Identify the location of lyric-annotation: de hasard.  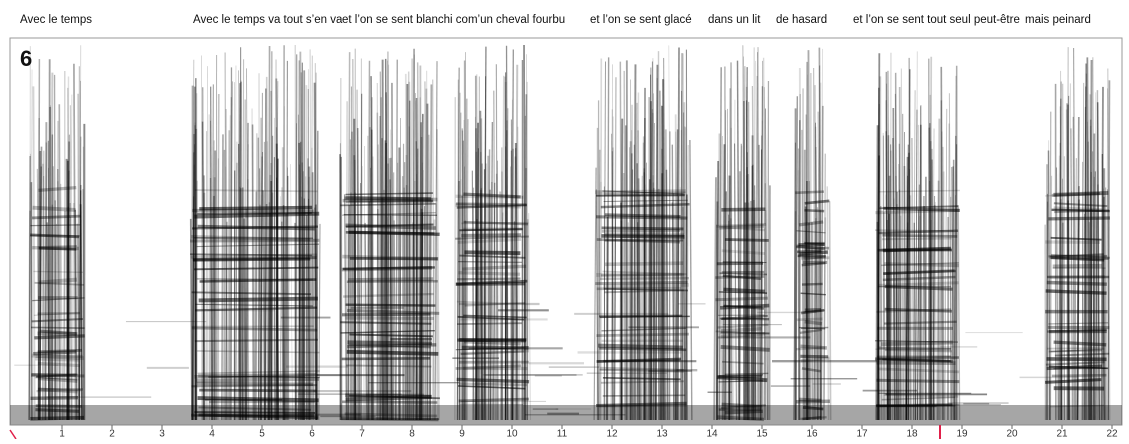
(801, 20).